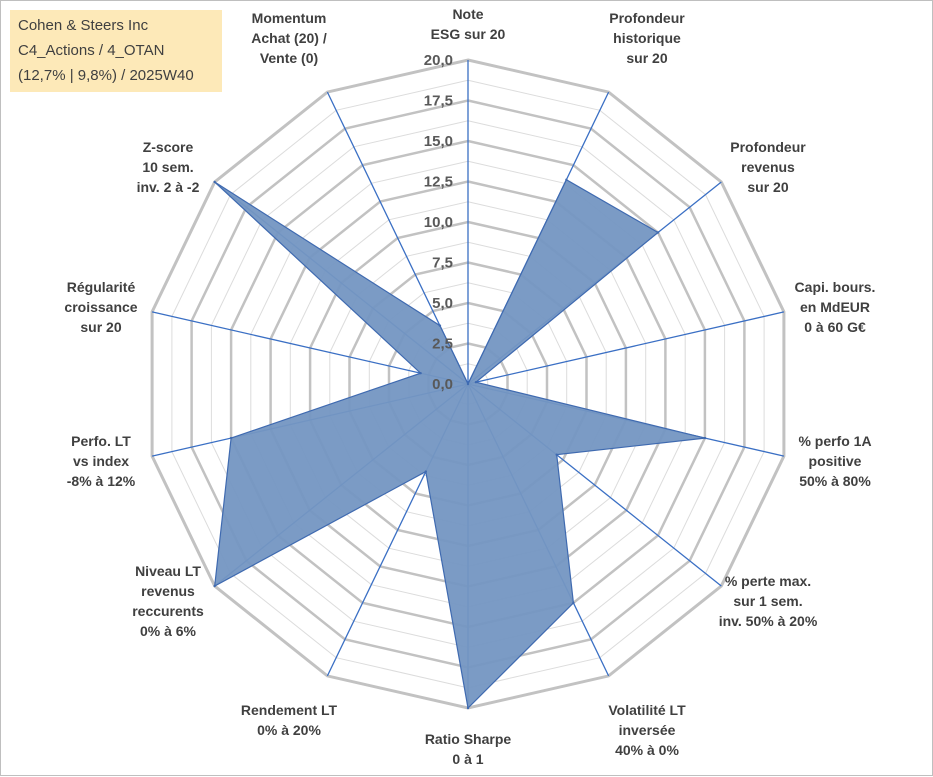  Describe the element at coordinates (289, 730) in the screenshot. I see `axis-label-line: 0% à 20%` at that location.